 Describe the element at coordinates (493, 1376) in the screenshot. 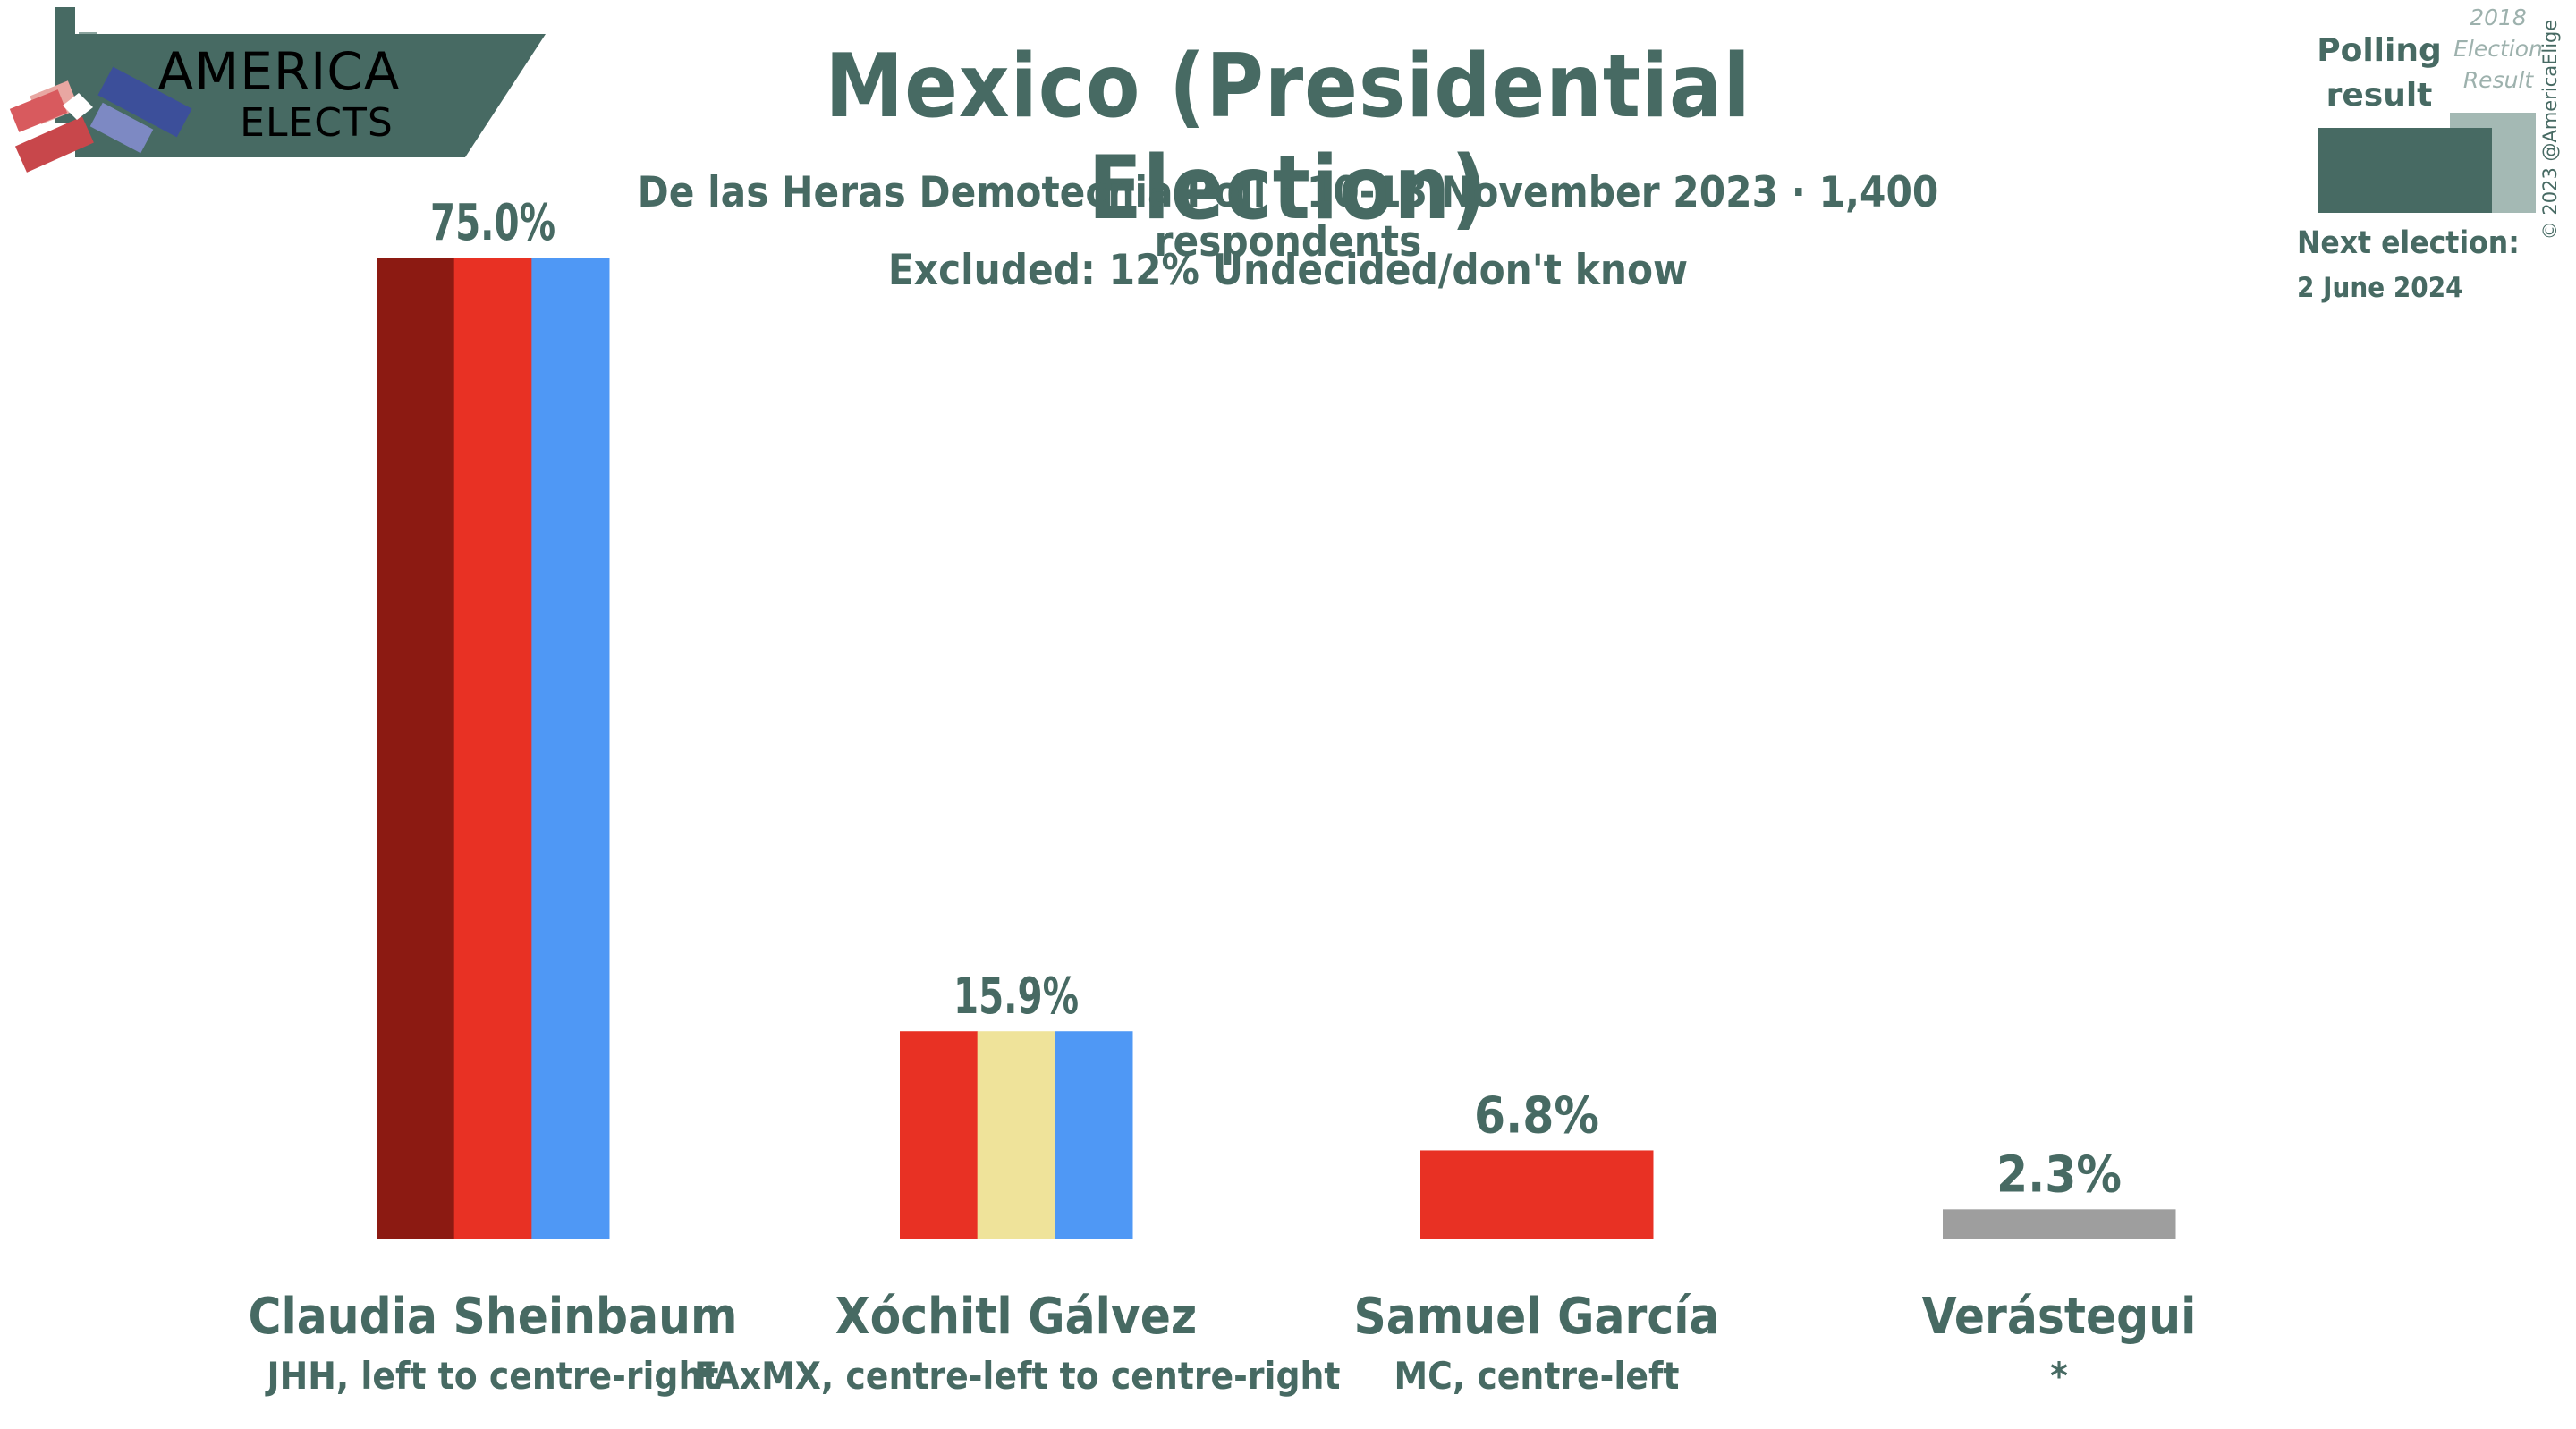

I see `candidate-party-claudia-sheinbaum: JHH, left to centre-right` at that location.